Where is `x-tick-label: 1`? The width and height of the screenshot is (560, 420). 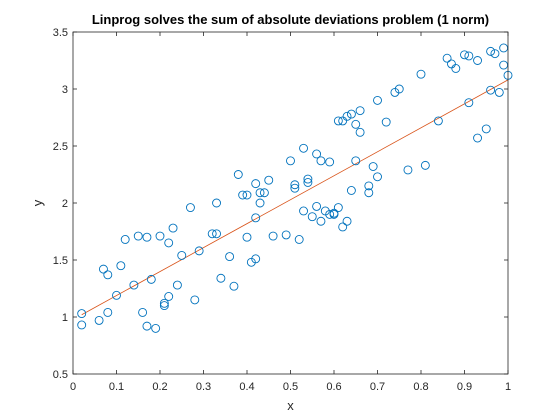 x-tick-label: 1 is located at coordinates (508, 387).